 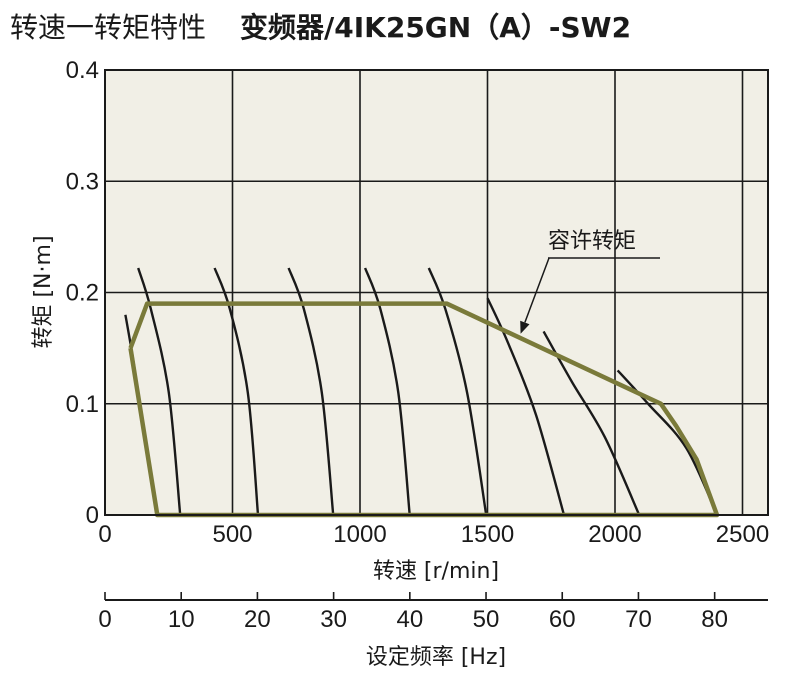 I want to click on annotation-arrowhead, so click(x=525, y=327).